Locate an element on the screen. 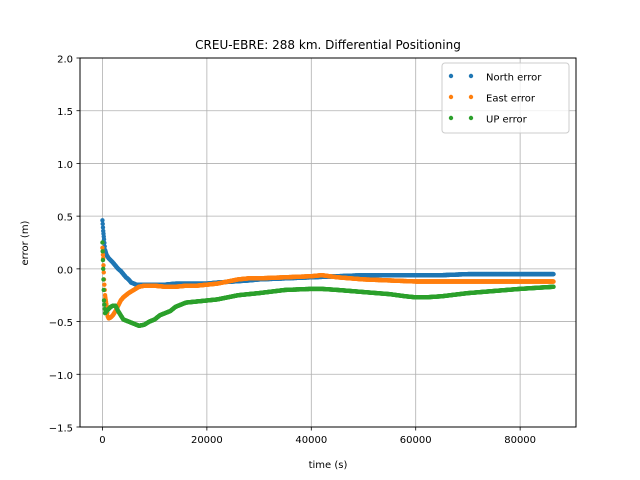 Image resolution: width=640 pixels, height=480 pixels. series-up-error is located at coordinates (328, 284).